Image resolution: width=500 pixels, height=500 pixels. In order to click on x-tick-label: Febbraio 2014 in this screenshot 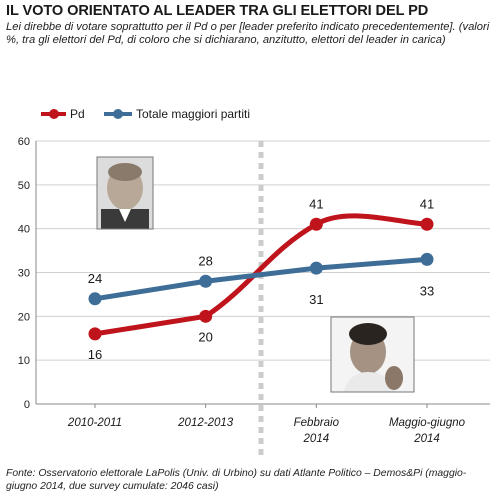, I will do `click(317, 431)`.